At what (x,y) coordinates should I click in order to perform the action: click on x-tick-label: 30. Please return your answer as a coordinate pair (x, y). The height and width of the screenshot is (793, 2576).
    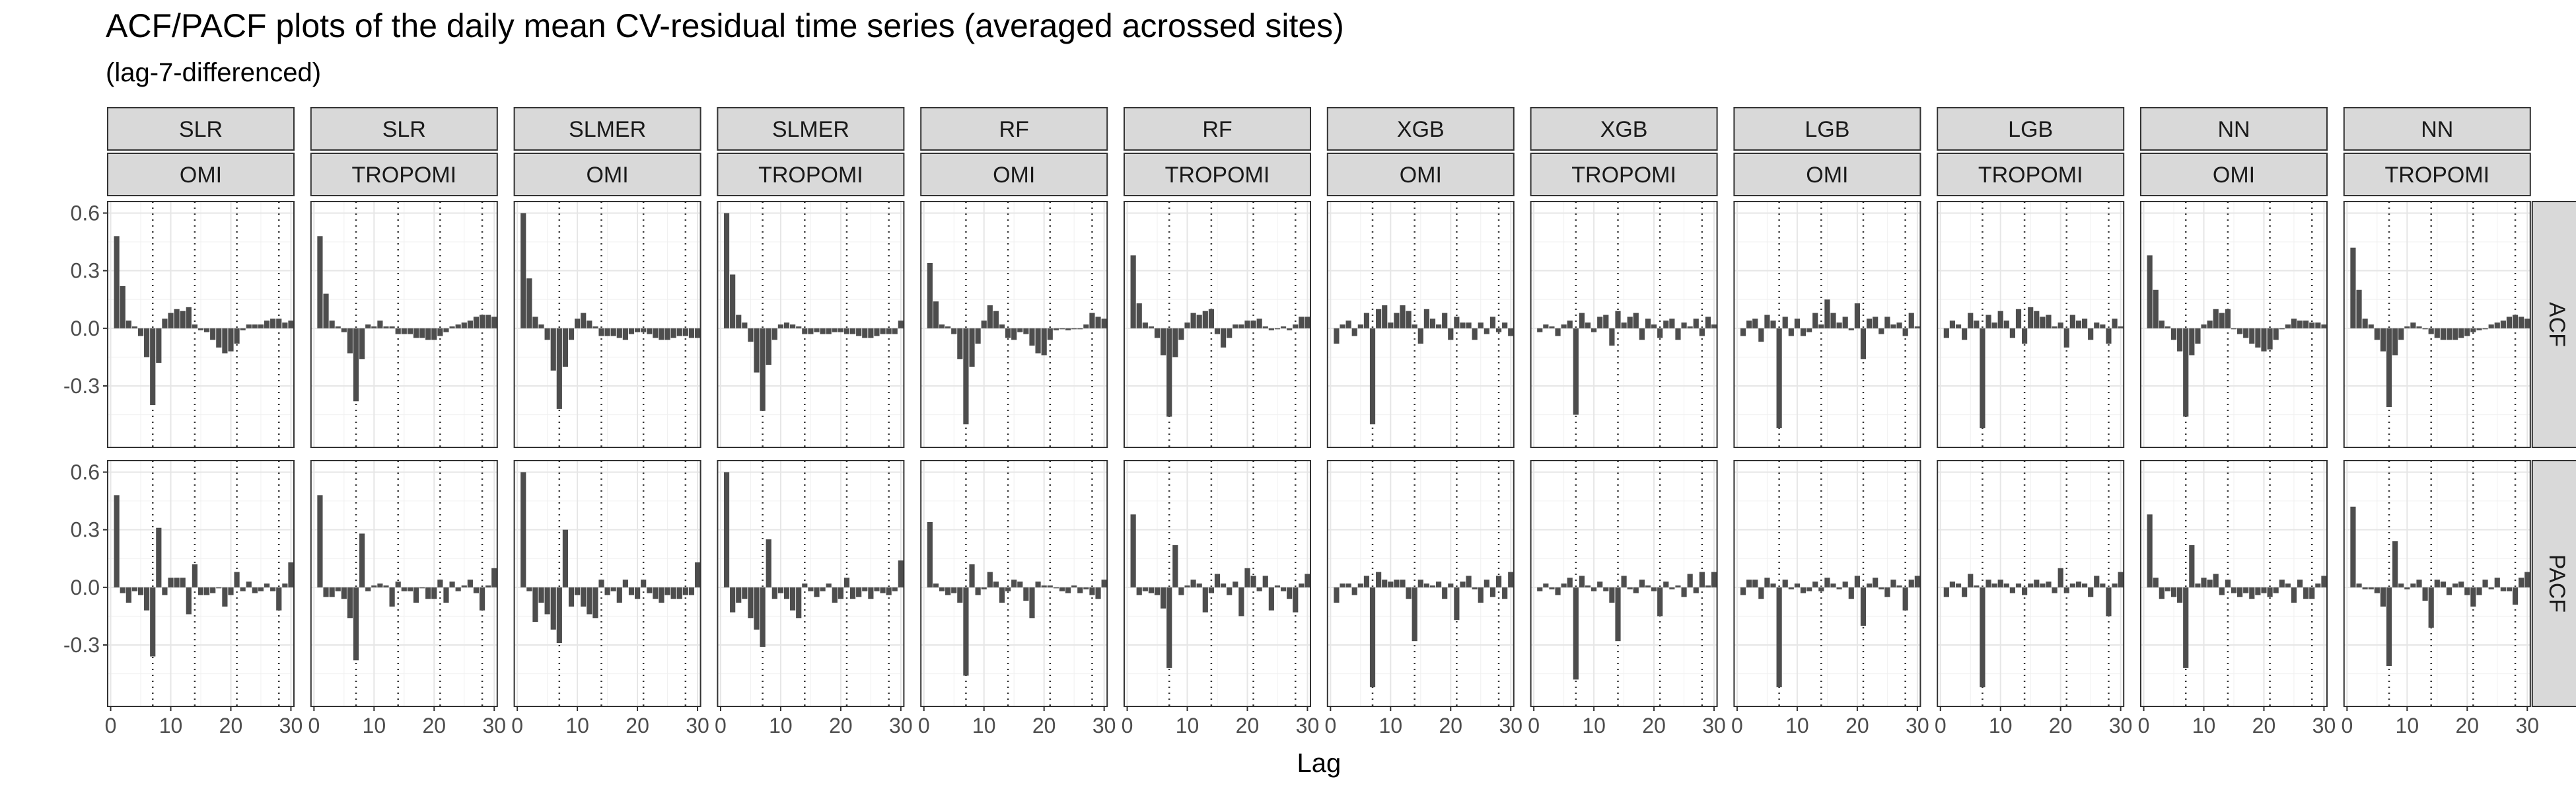
    Looking at the image, I should click on (1714, 726).